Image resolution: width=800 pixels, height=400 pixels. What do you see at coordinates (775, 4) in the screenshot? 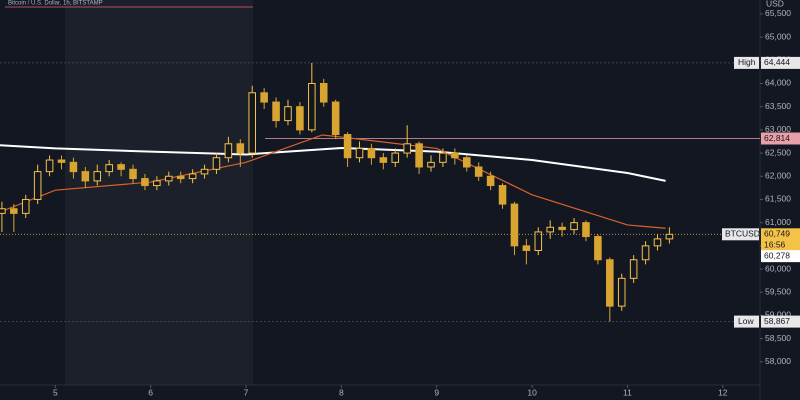
I see `y-axis-label: USD` at bounding box center [775, 4].